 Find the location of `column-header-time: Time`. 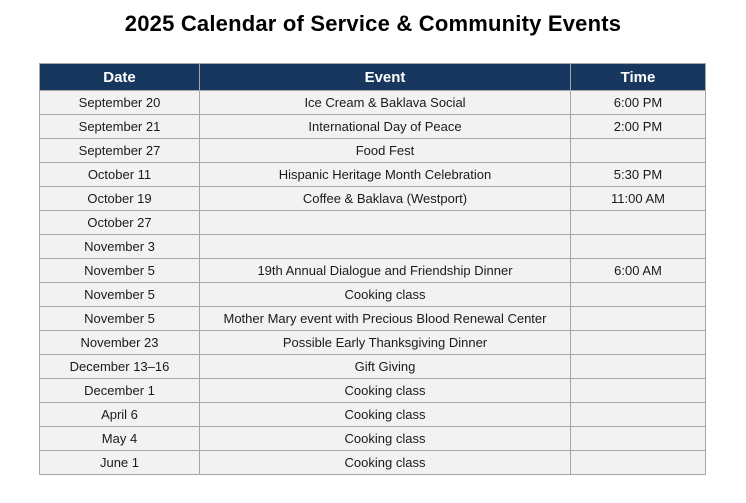

column-header-time: Time is located at coordinates (638, 77).